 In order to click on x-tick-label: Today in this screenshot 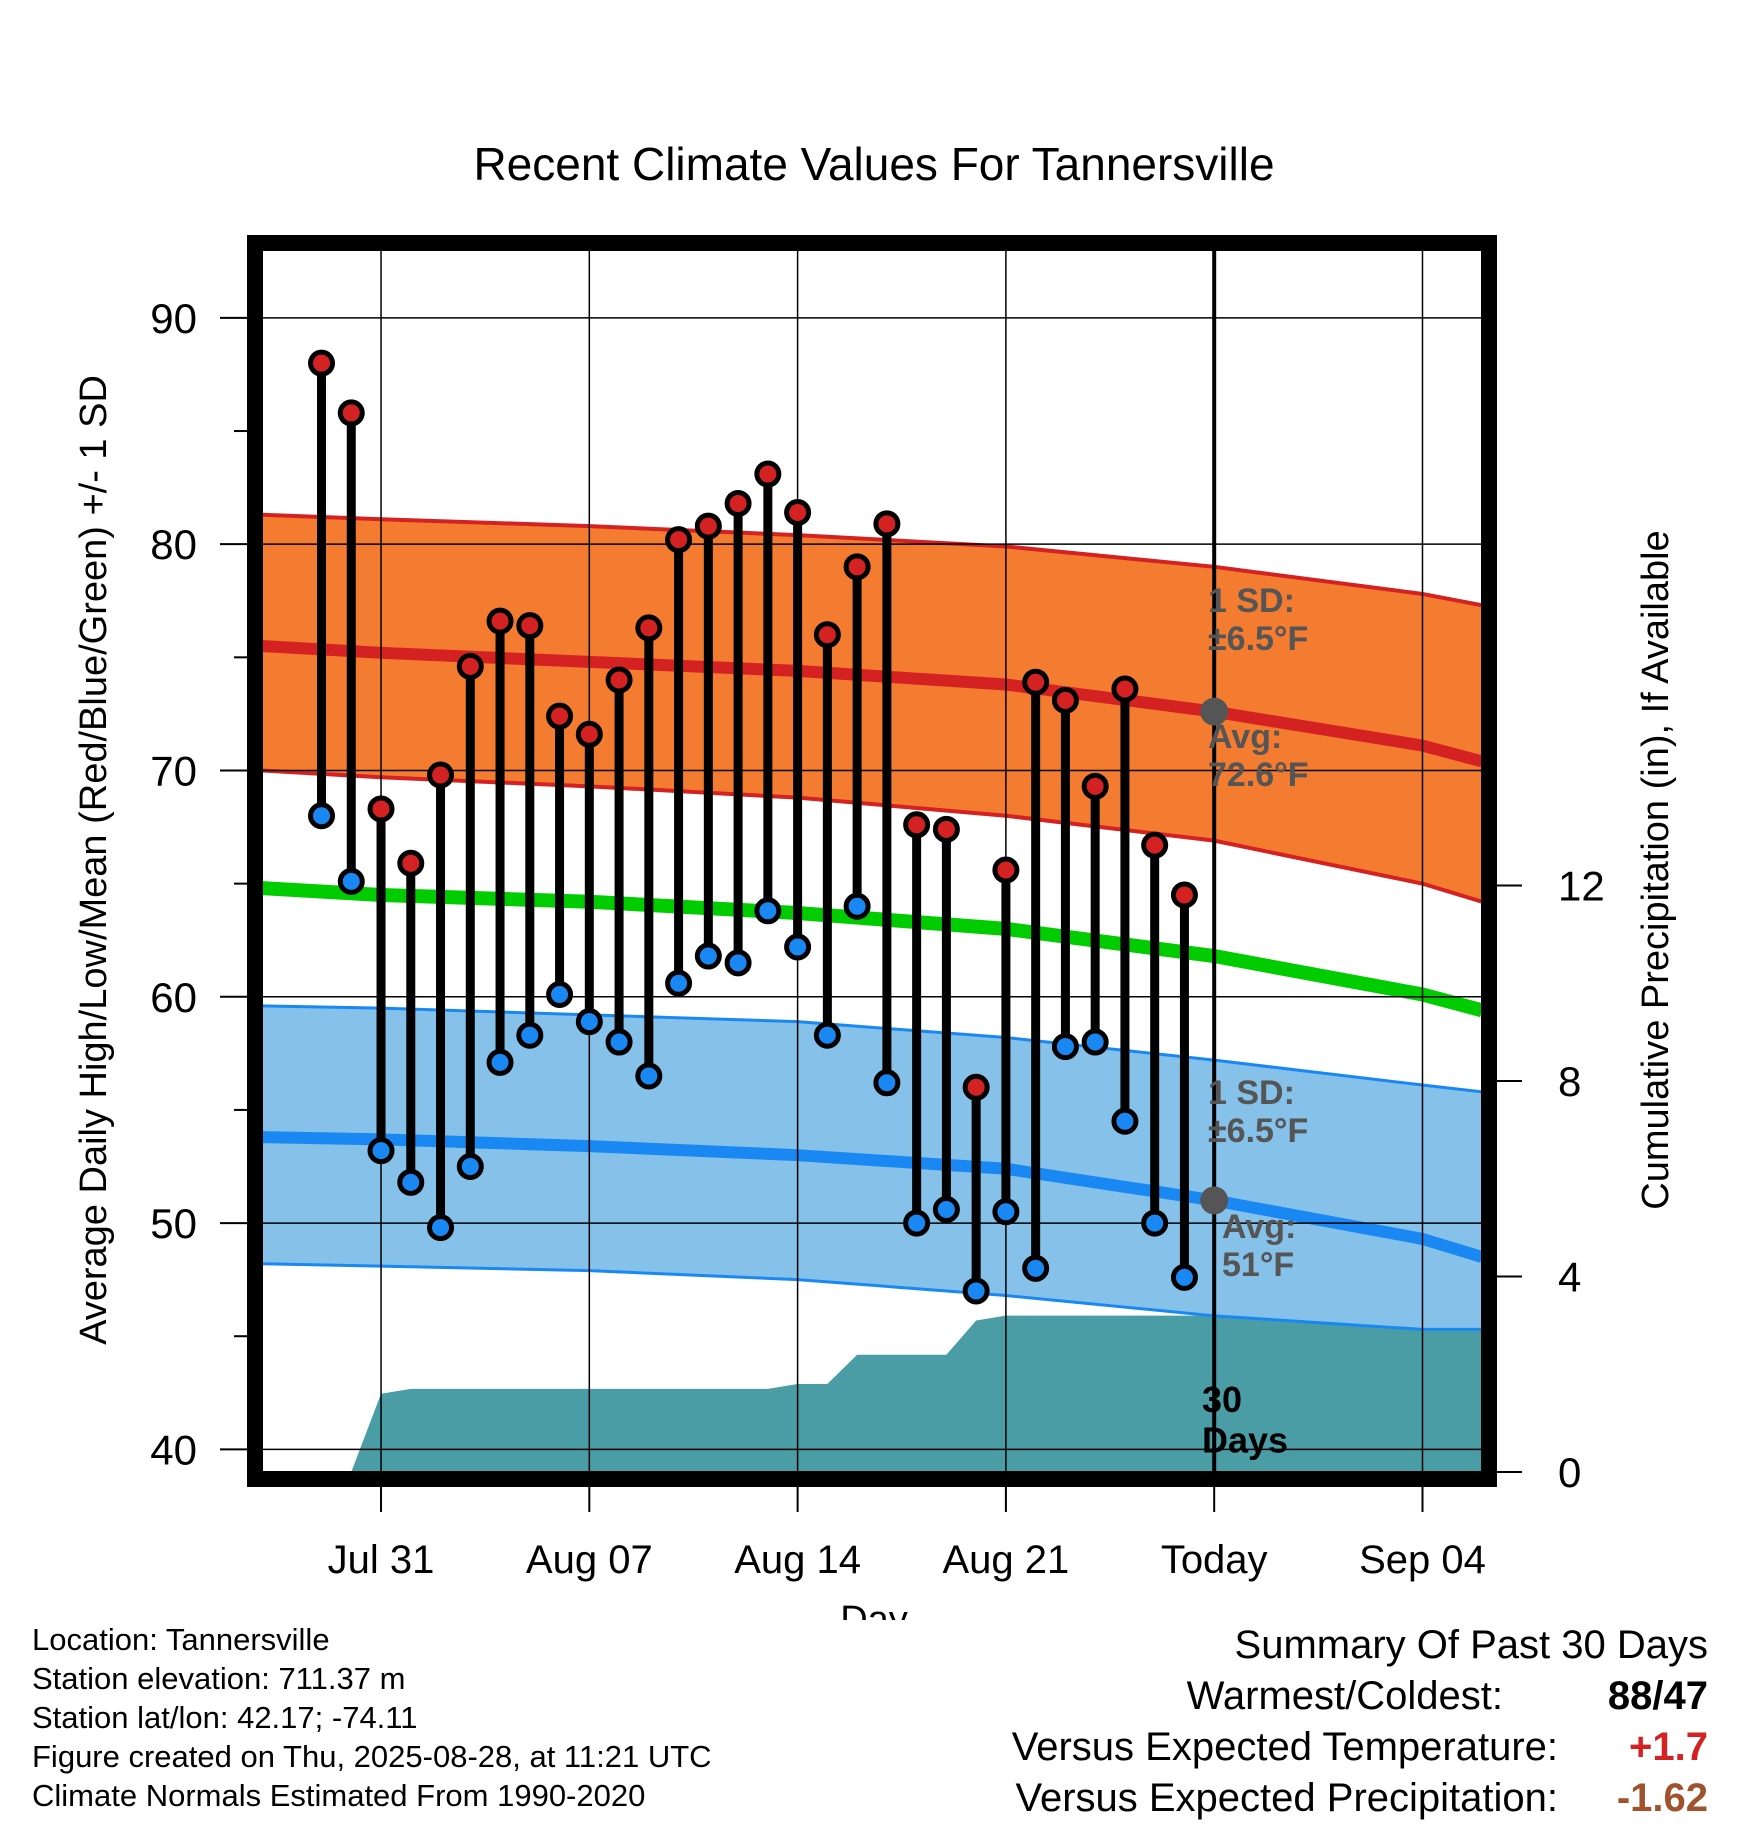, I will do `click(1214, 1560)`.